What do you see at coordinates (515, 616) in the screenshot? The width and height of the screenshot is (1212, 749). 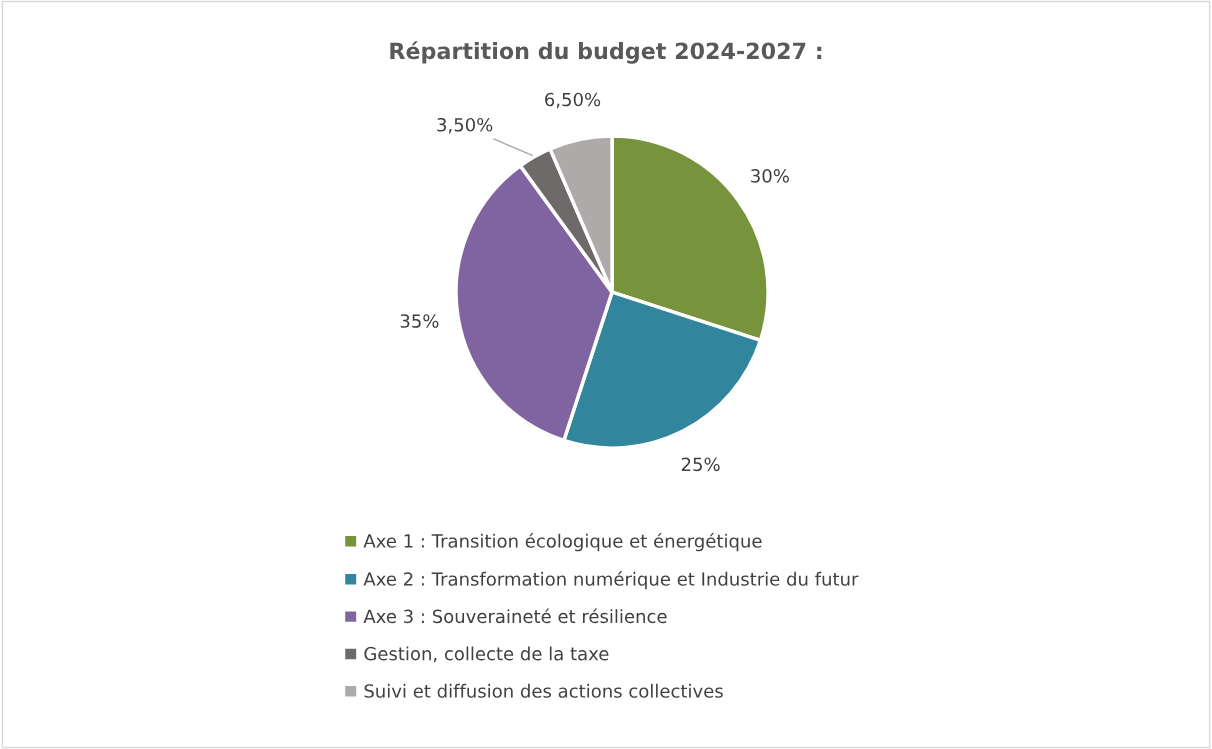 I see `legend-label: Axe 3 : Souveraineté et résilience` at bounding box center [515, 616].